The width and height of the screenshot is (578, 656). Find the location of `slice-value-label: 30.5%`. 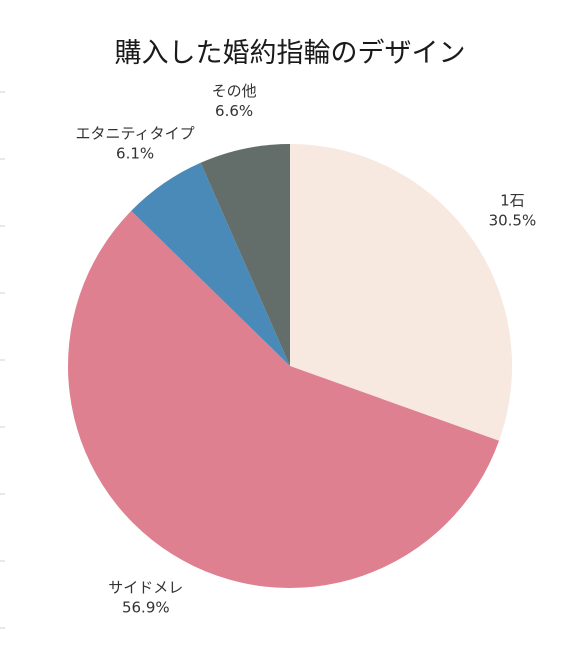

slice-value-label: 30.5% is located at coordinates (513, 220).